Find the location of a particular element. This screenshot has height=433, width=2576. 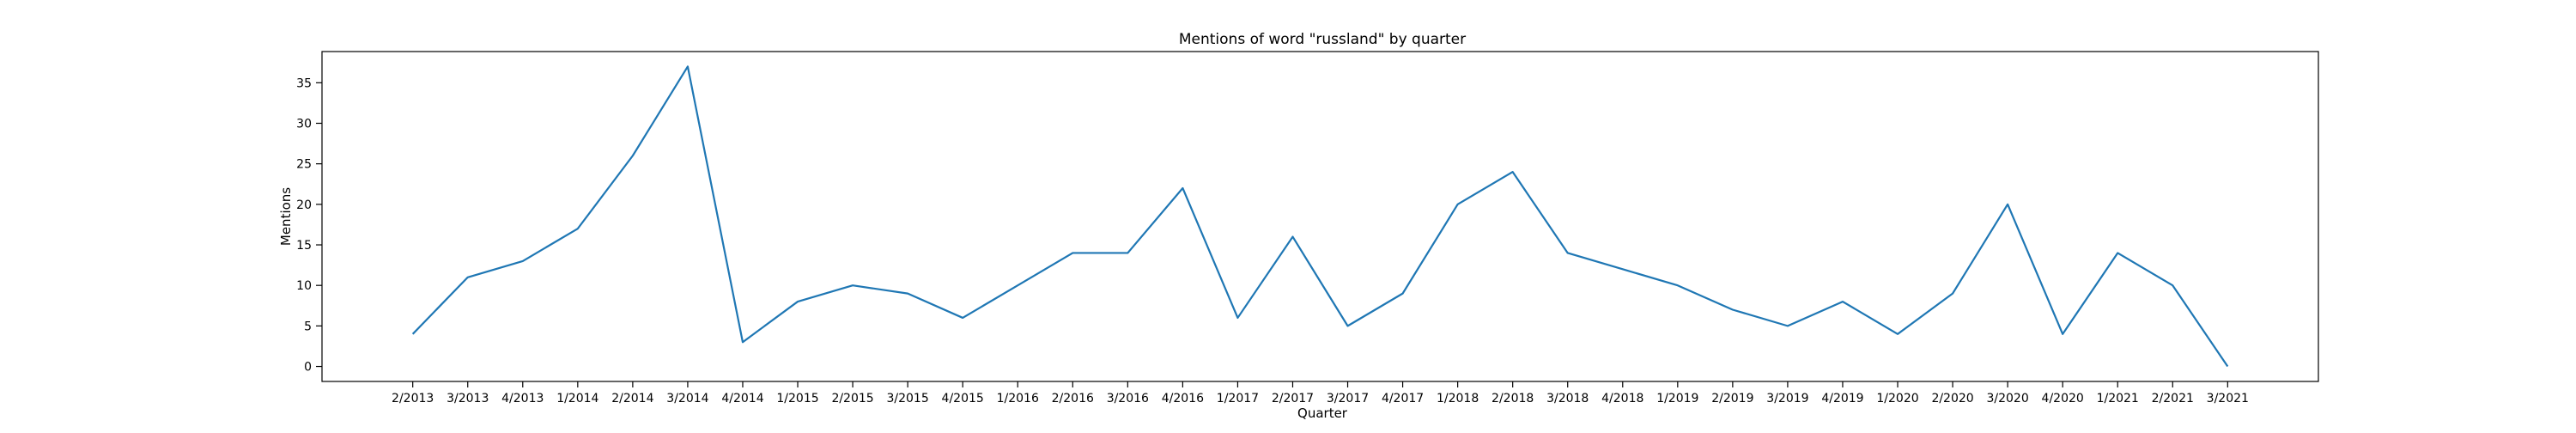

y-axis-label: Mentions is located at coordinates (286, 216).